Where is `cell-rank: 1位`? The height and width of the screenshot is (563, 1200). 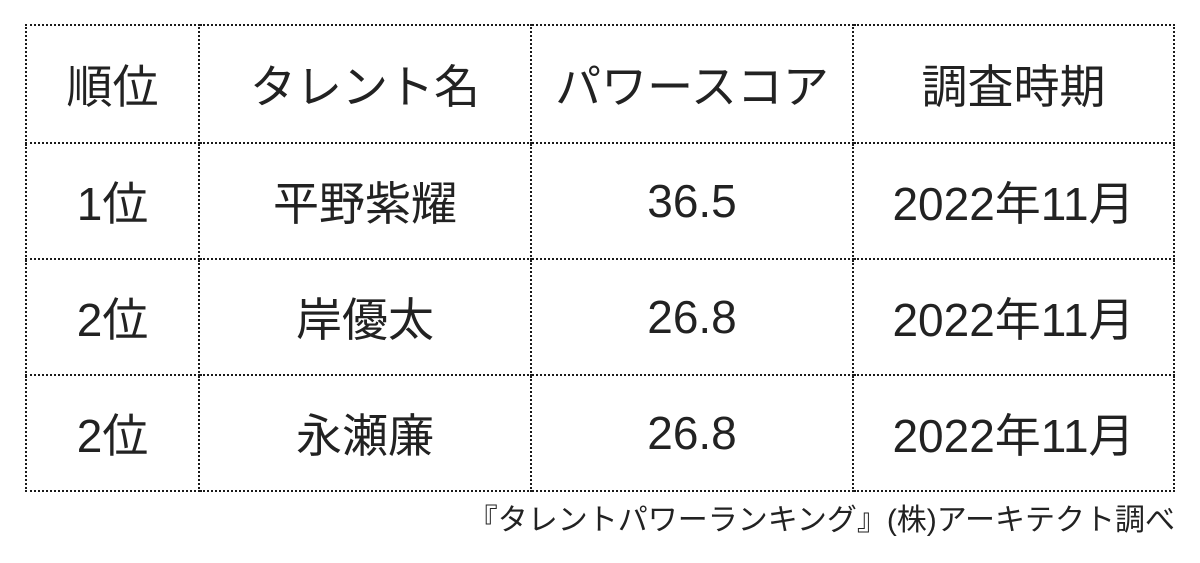 cell-rank: 1位 is located at coordinates (112, 201).